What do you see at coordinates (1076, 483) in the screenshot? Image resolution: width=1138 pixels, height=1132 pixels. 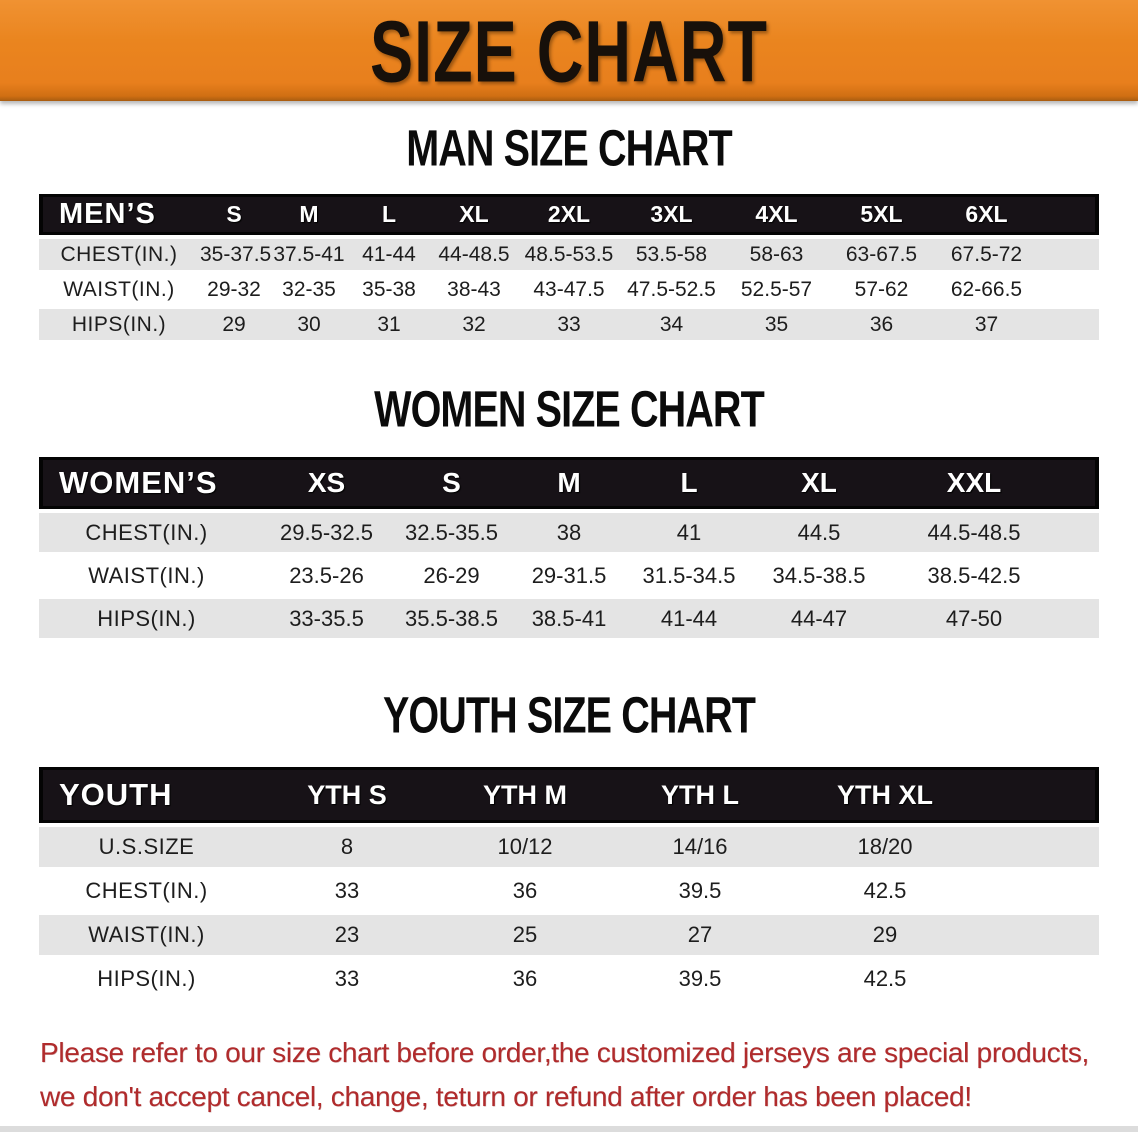 I see `women-header-spacer` at bounding box center [1076, 483].